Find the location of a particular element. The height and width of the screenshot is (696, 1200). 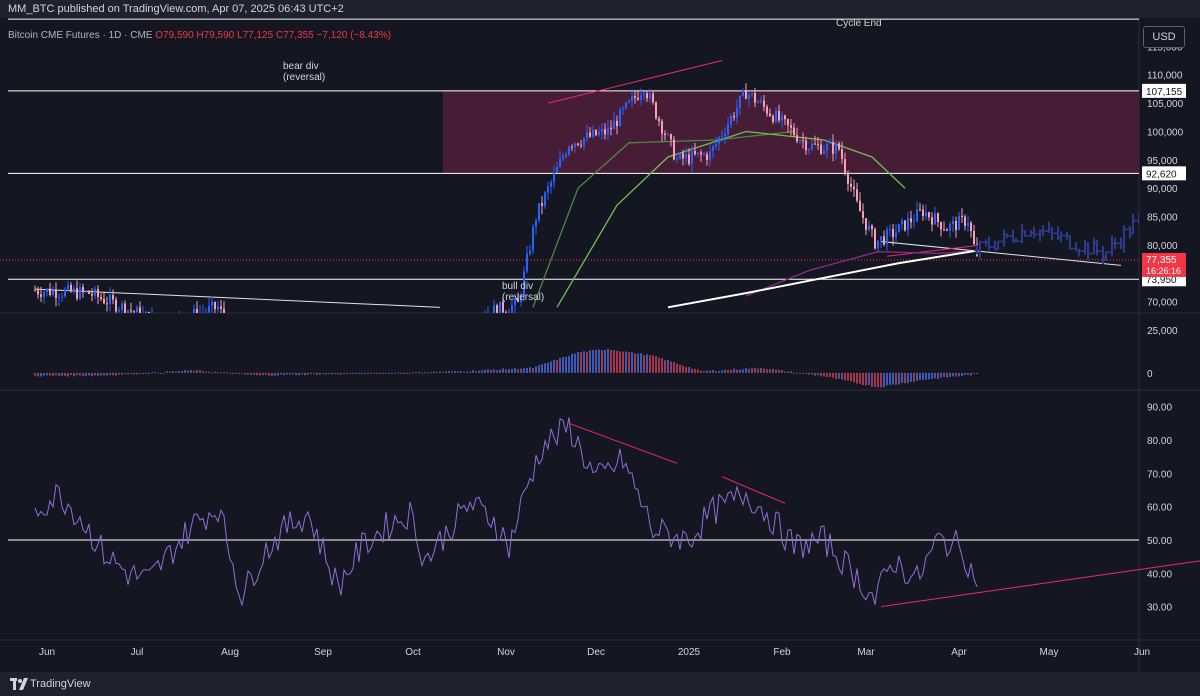

time-tick-label: Aug is located at coordinates (230, 652).